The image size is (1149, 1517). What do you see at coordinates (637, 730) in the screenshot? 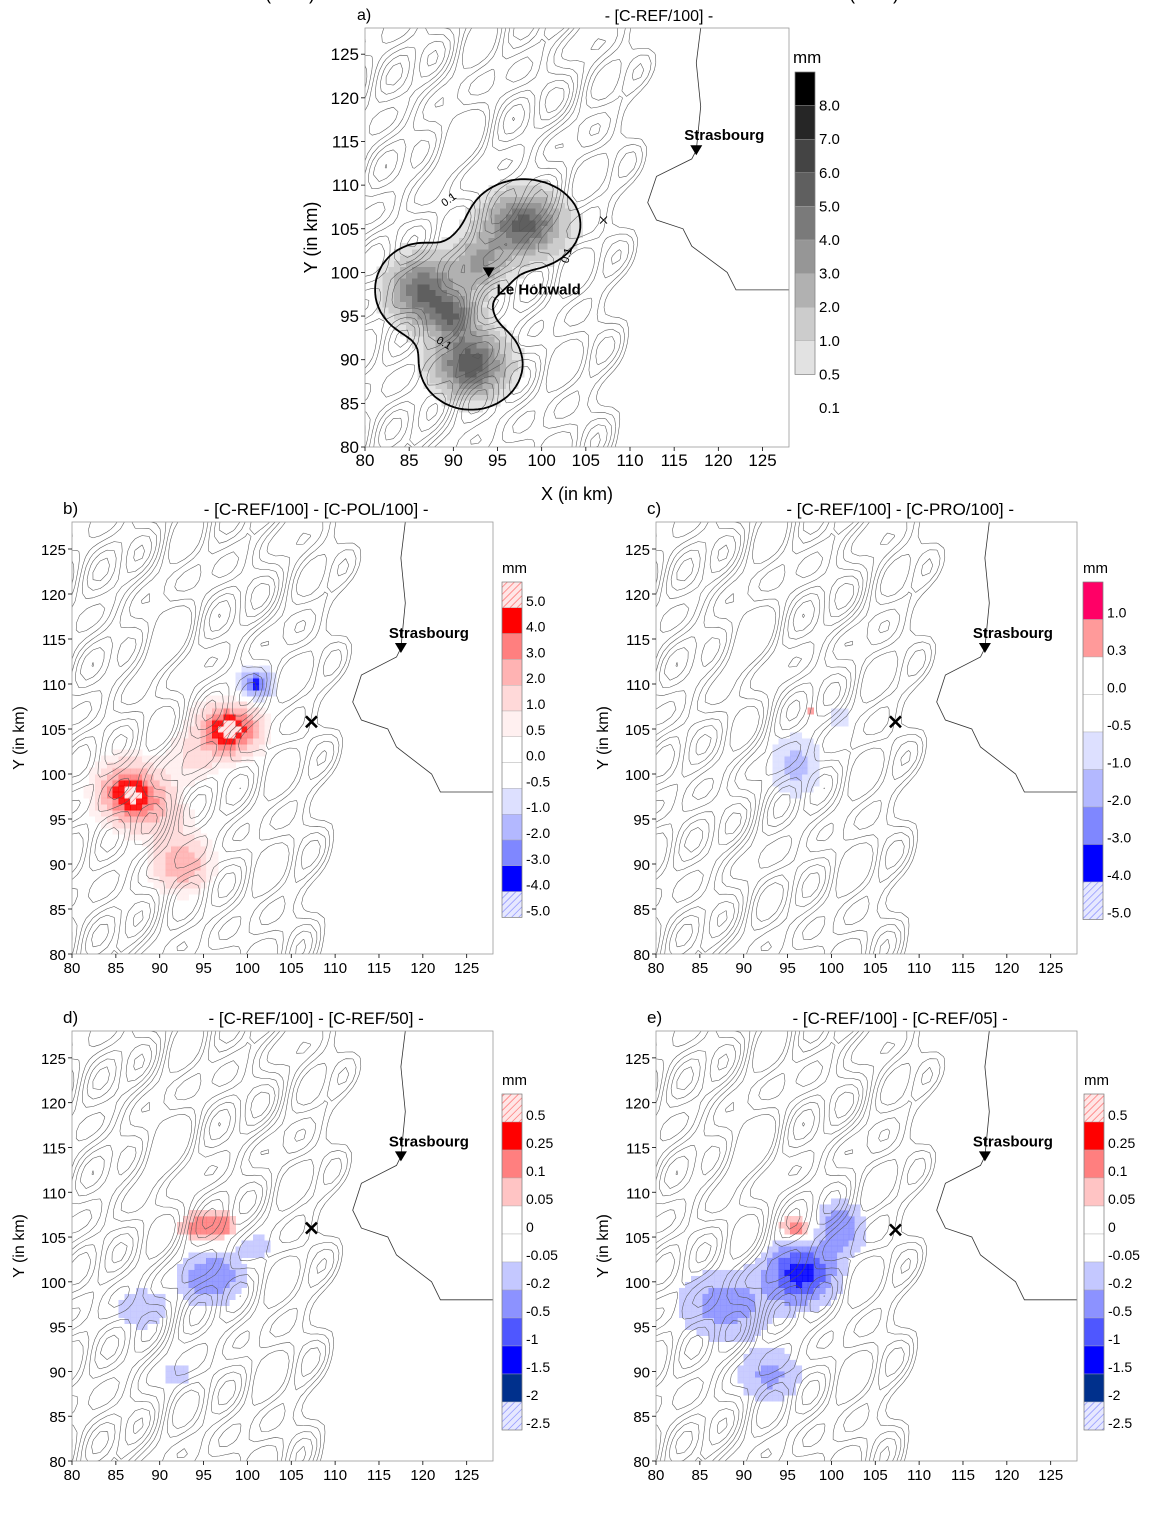
I see `y-tick-label: 105` at bounding box center [637, 730].